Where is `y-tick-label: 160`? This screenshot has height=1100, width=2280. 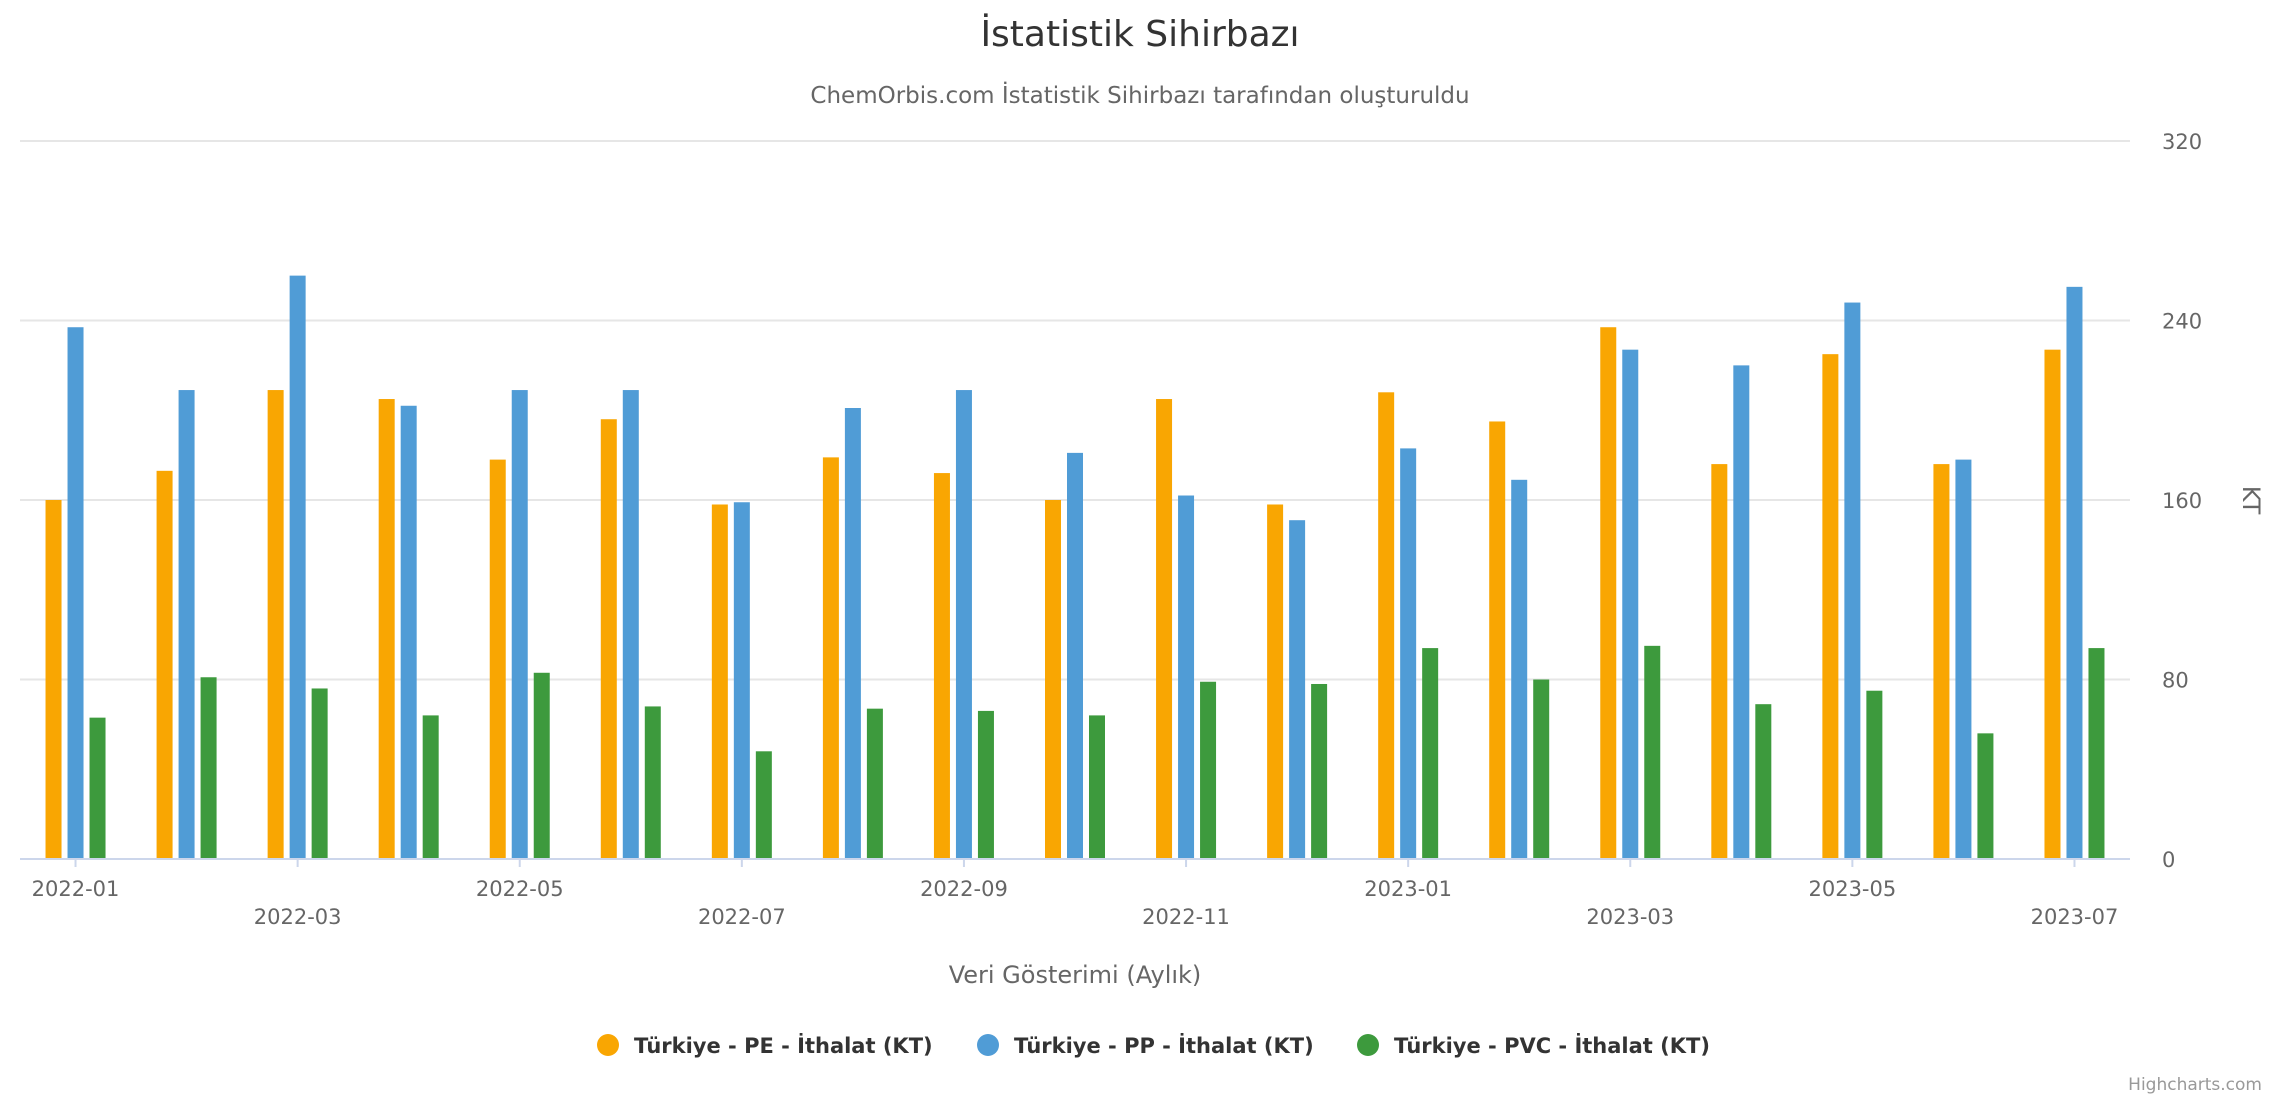 y-tick-label: 160 is located at coordinates (2182, 501).